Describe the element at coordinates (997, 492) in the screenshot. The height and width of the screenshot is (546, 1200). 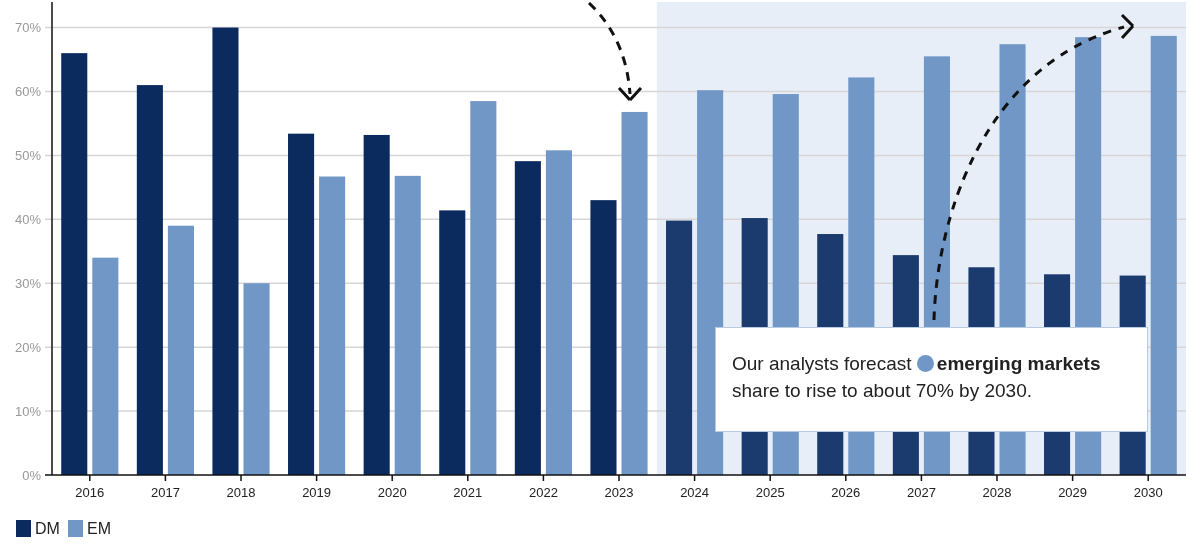
I see `x-tick-label: 2028` at that location.